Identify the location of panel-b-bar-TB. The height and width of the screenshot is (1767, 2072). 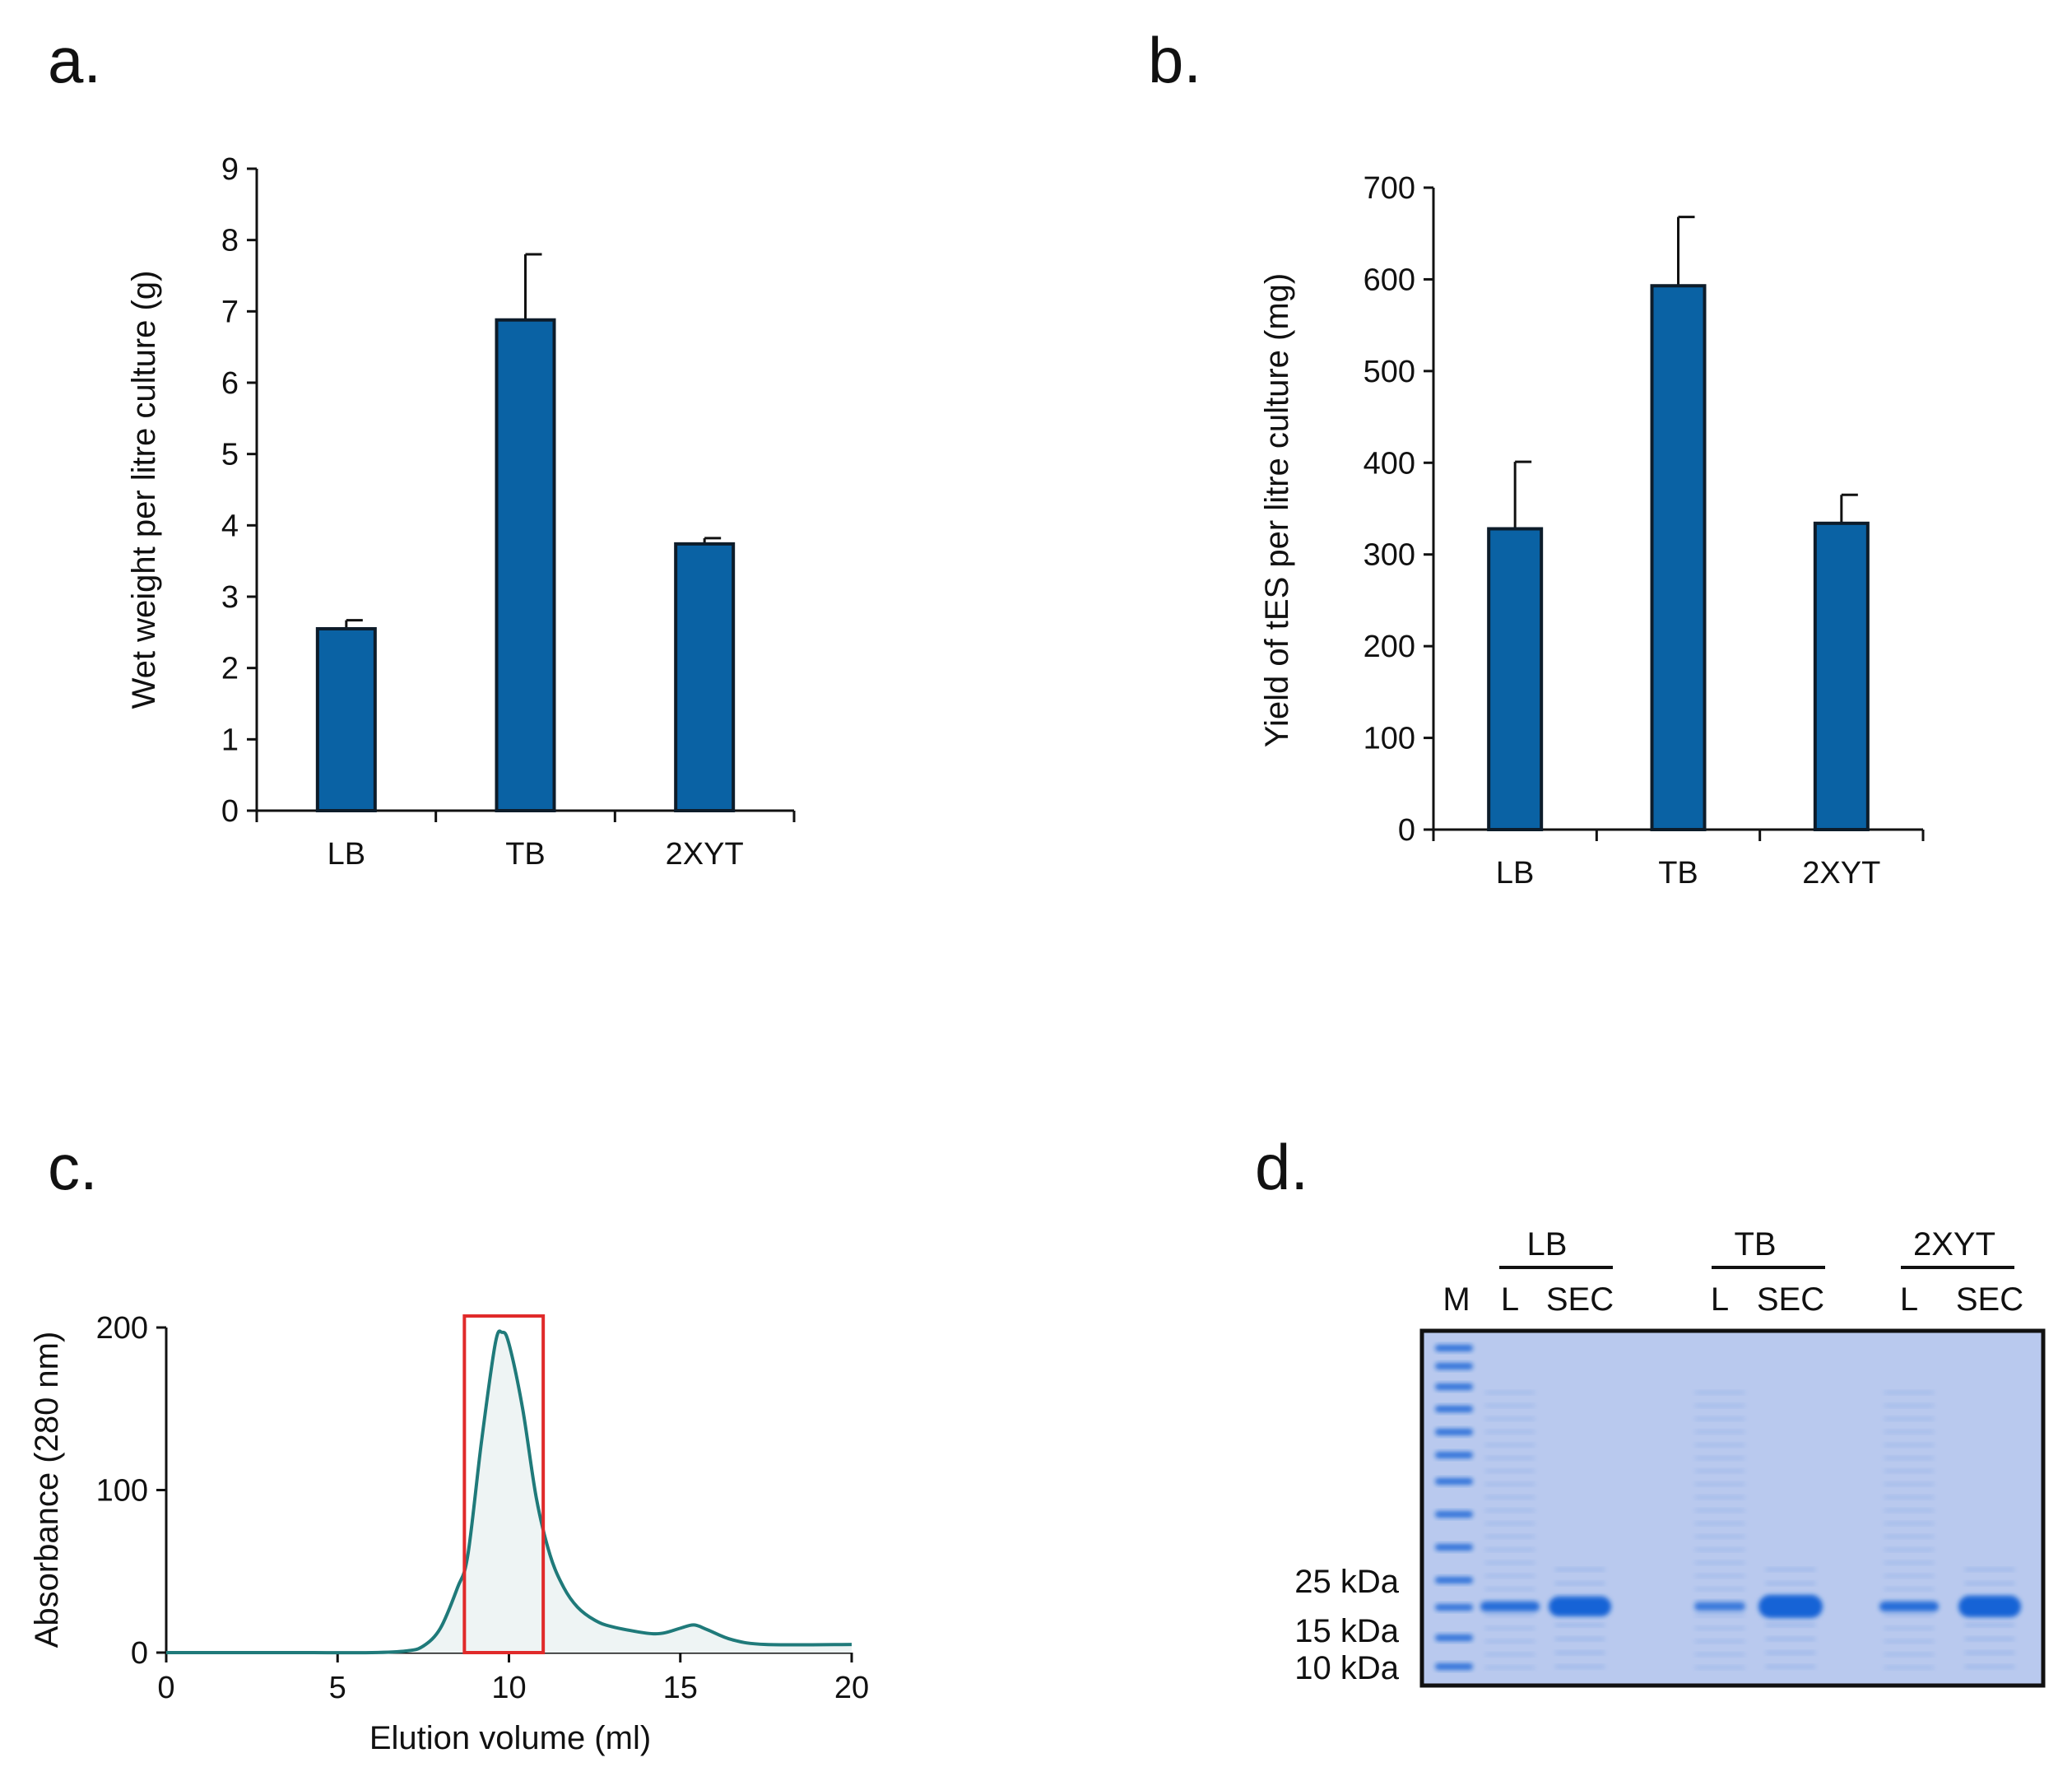
(1678, 557).